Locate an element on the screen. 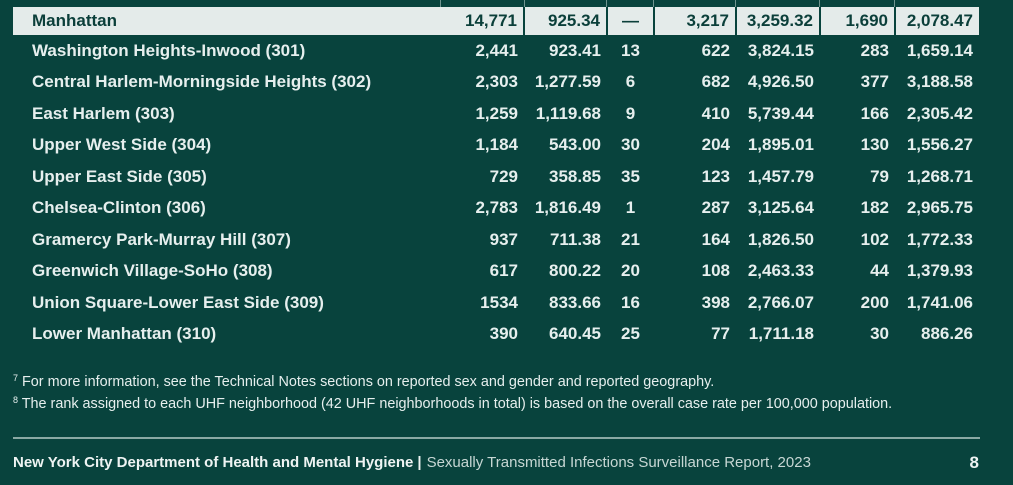 The width and height of the screenshot is (1013, 485). table-cell: 682 is located at coordinates (715, 82).